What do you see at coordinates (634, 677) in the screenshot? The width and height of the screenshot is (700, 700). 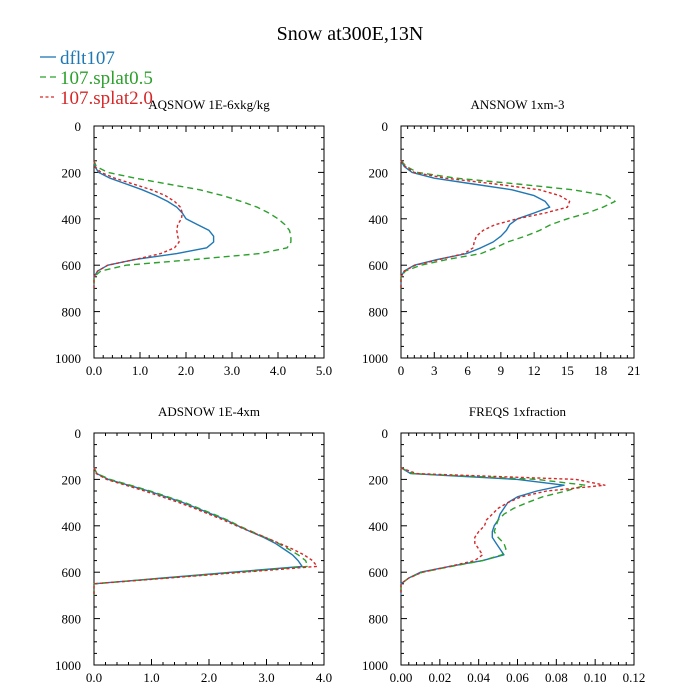 I see `x-tick-label: 0.12` at bounding box center [634, 677].